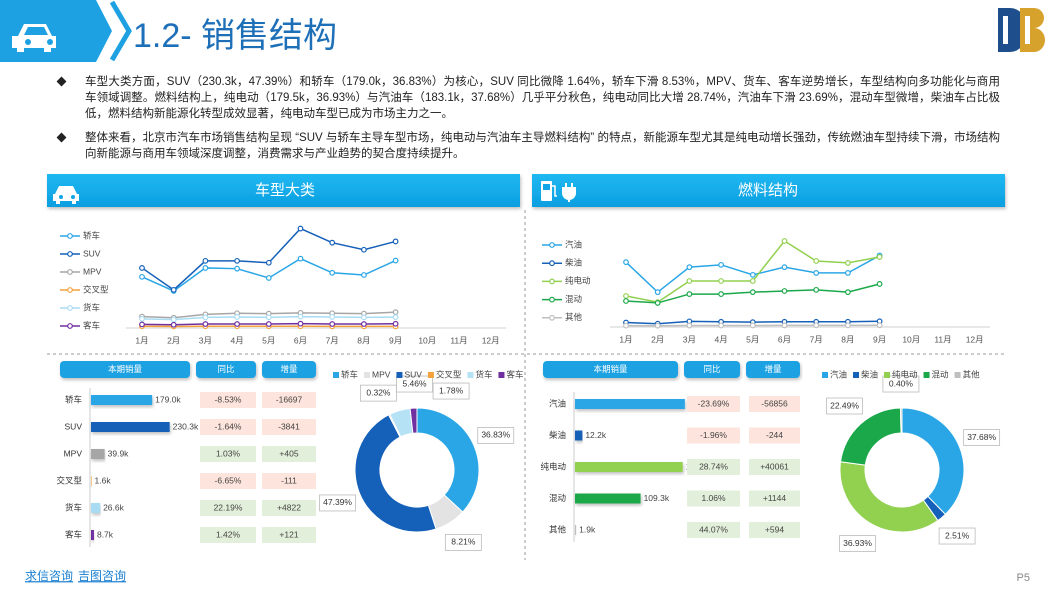 The image size is (1053, 592). I want to click on row-label: MPV, so click(73, 453).